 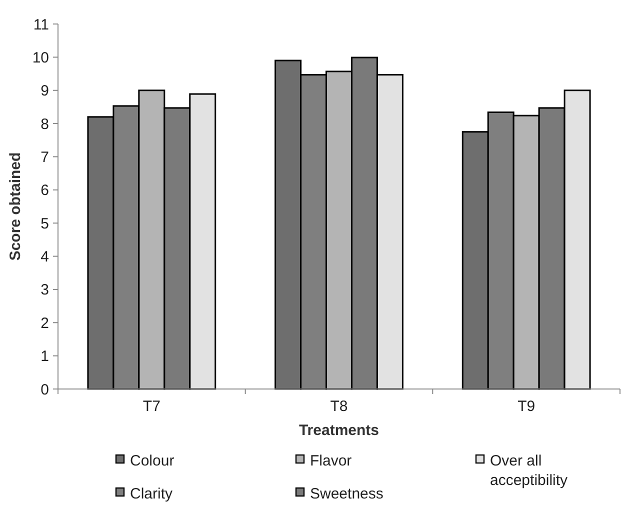 I want to click on y-tick-label: 2, so click(x=44, y=323).